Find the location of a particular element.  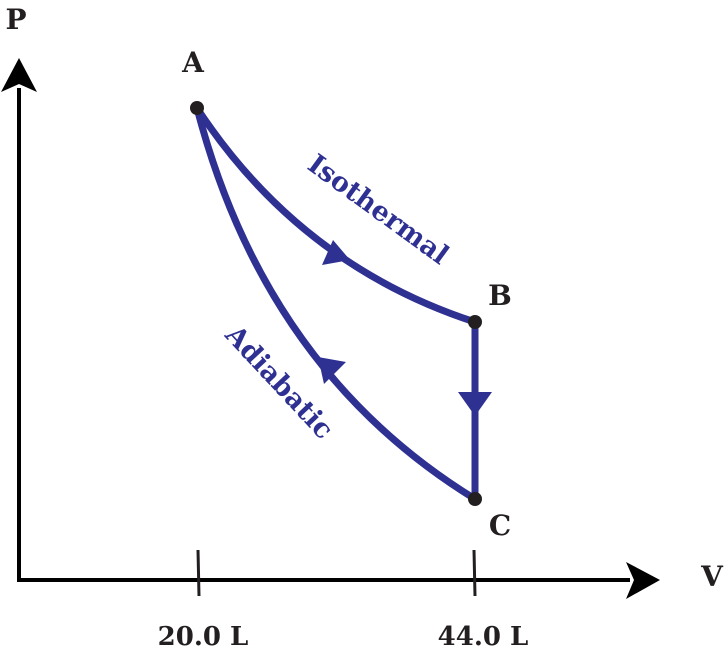

isothermal-curve-a-b is located at coordinates (336, 215).